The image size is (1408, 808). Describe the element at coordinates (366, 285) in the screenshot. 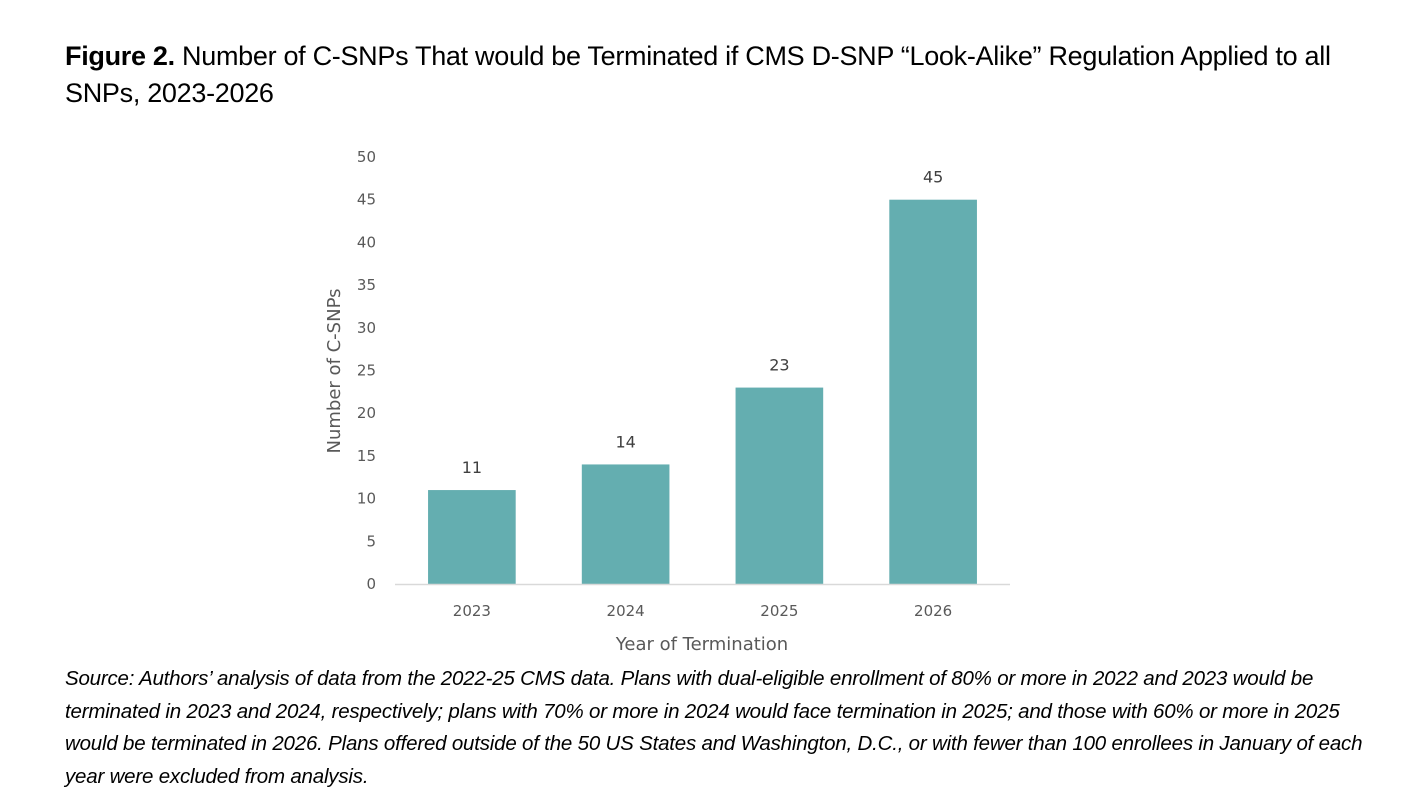

I see `y-tick-label: 35` at that location.